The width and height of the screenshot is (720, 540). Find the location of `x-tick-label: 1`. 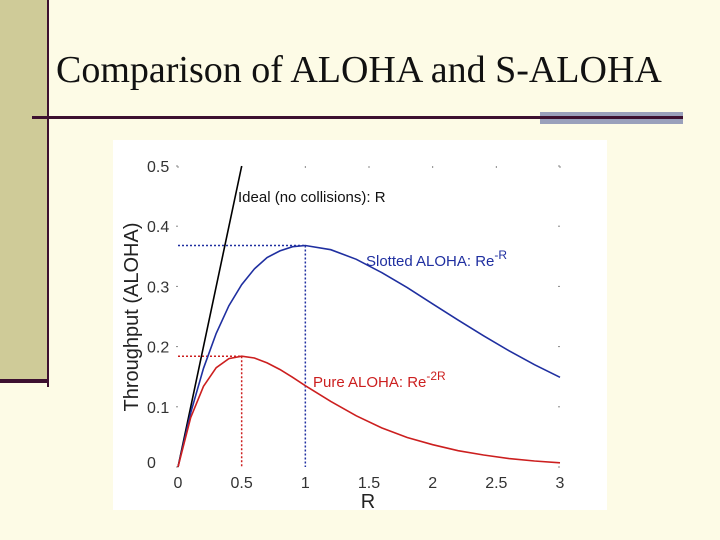

x-tick-label: 1 is located at coordinates (305, 483).